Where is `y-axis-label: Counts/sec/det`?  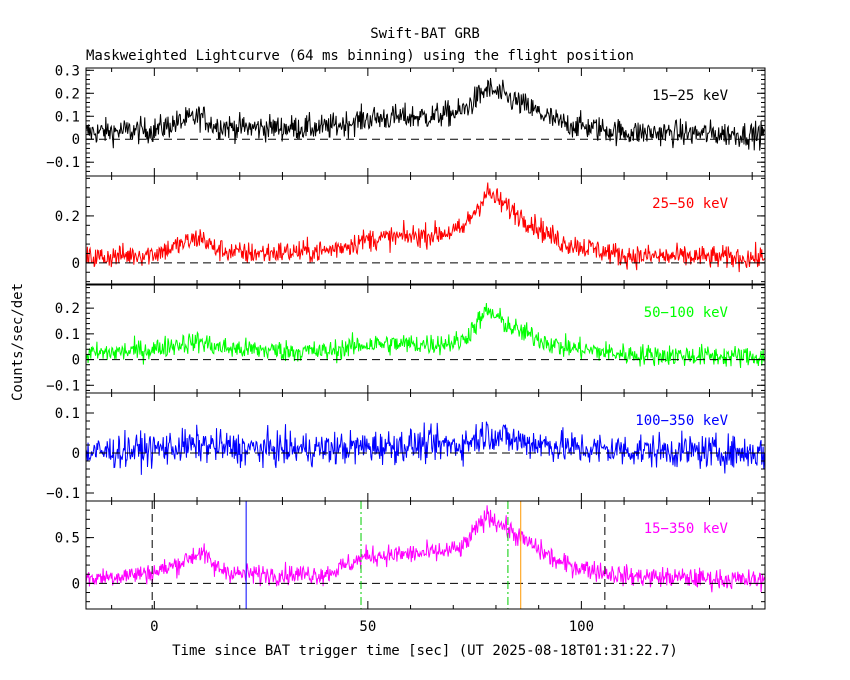 y-axis-label: Counts/sec/det is located at coordinates (18, 342).